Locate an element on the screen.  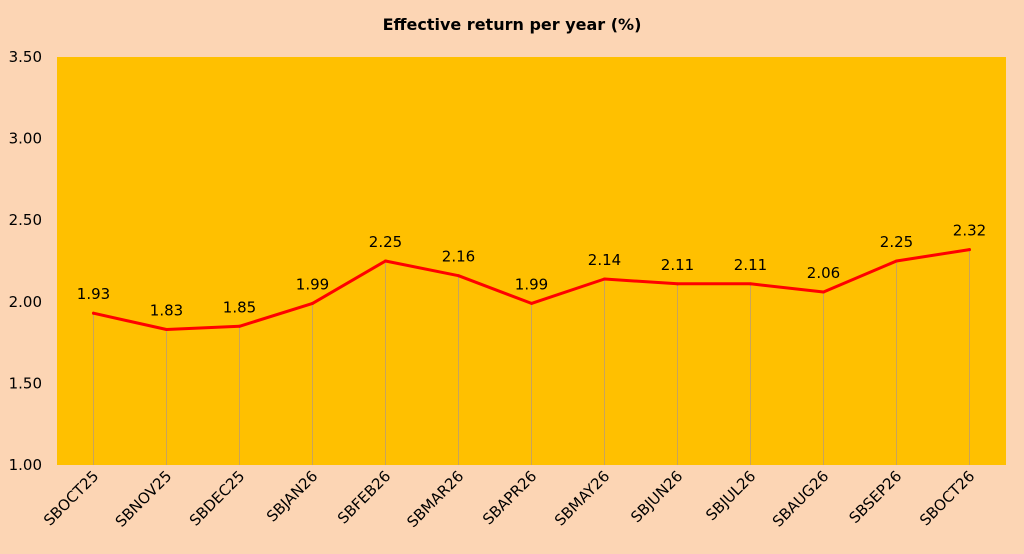
y-tick-label: 1.50 is located at coordinates (25, 383).